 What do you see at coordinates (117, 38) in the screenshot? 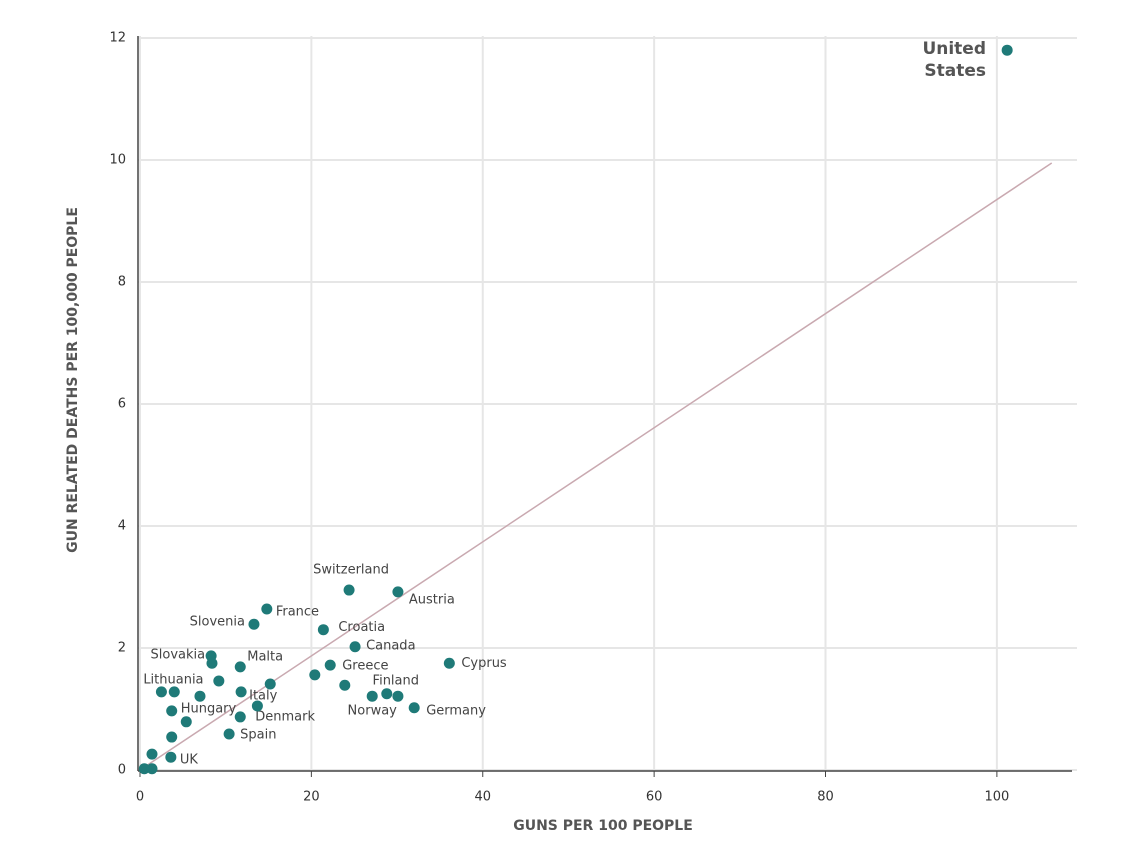
I see `y-tick-label: 12` at bounding box center [117, 38].